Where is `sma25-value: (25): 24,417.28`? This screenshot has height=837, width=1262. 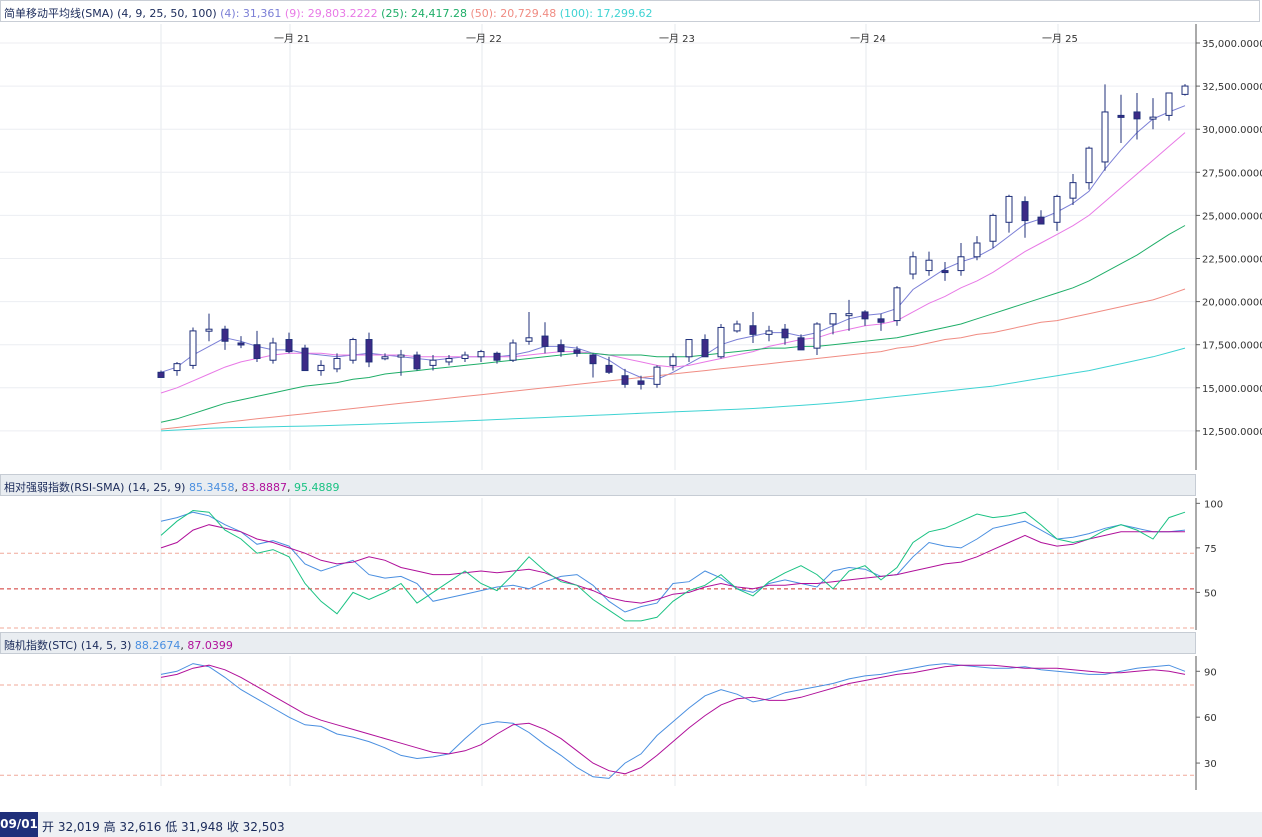 sma25-value: (25): 24,417.28 is located at coordinates (424, 13).